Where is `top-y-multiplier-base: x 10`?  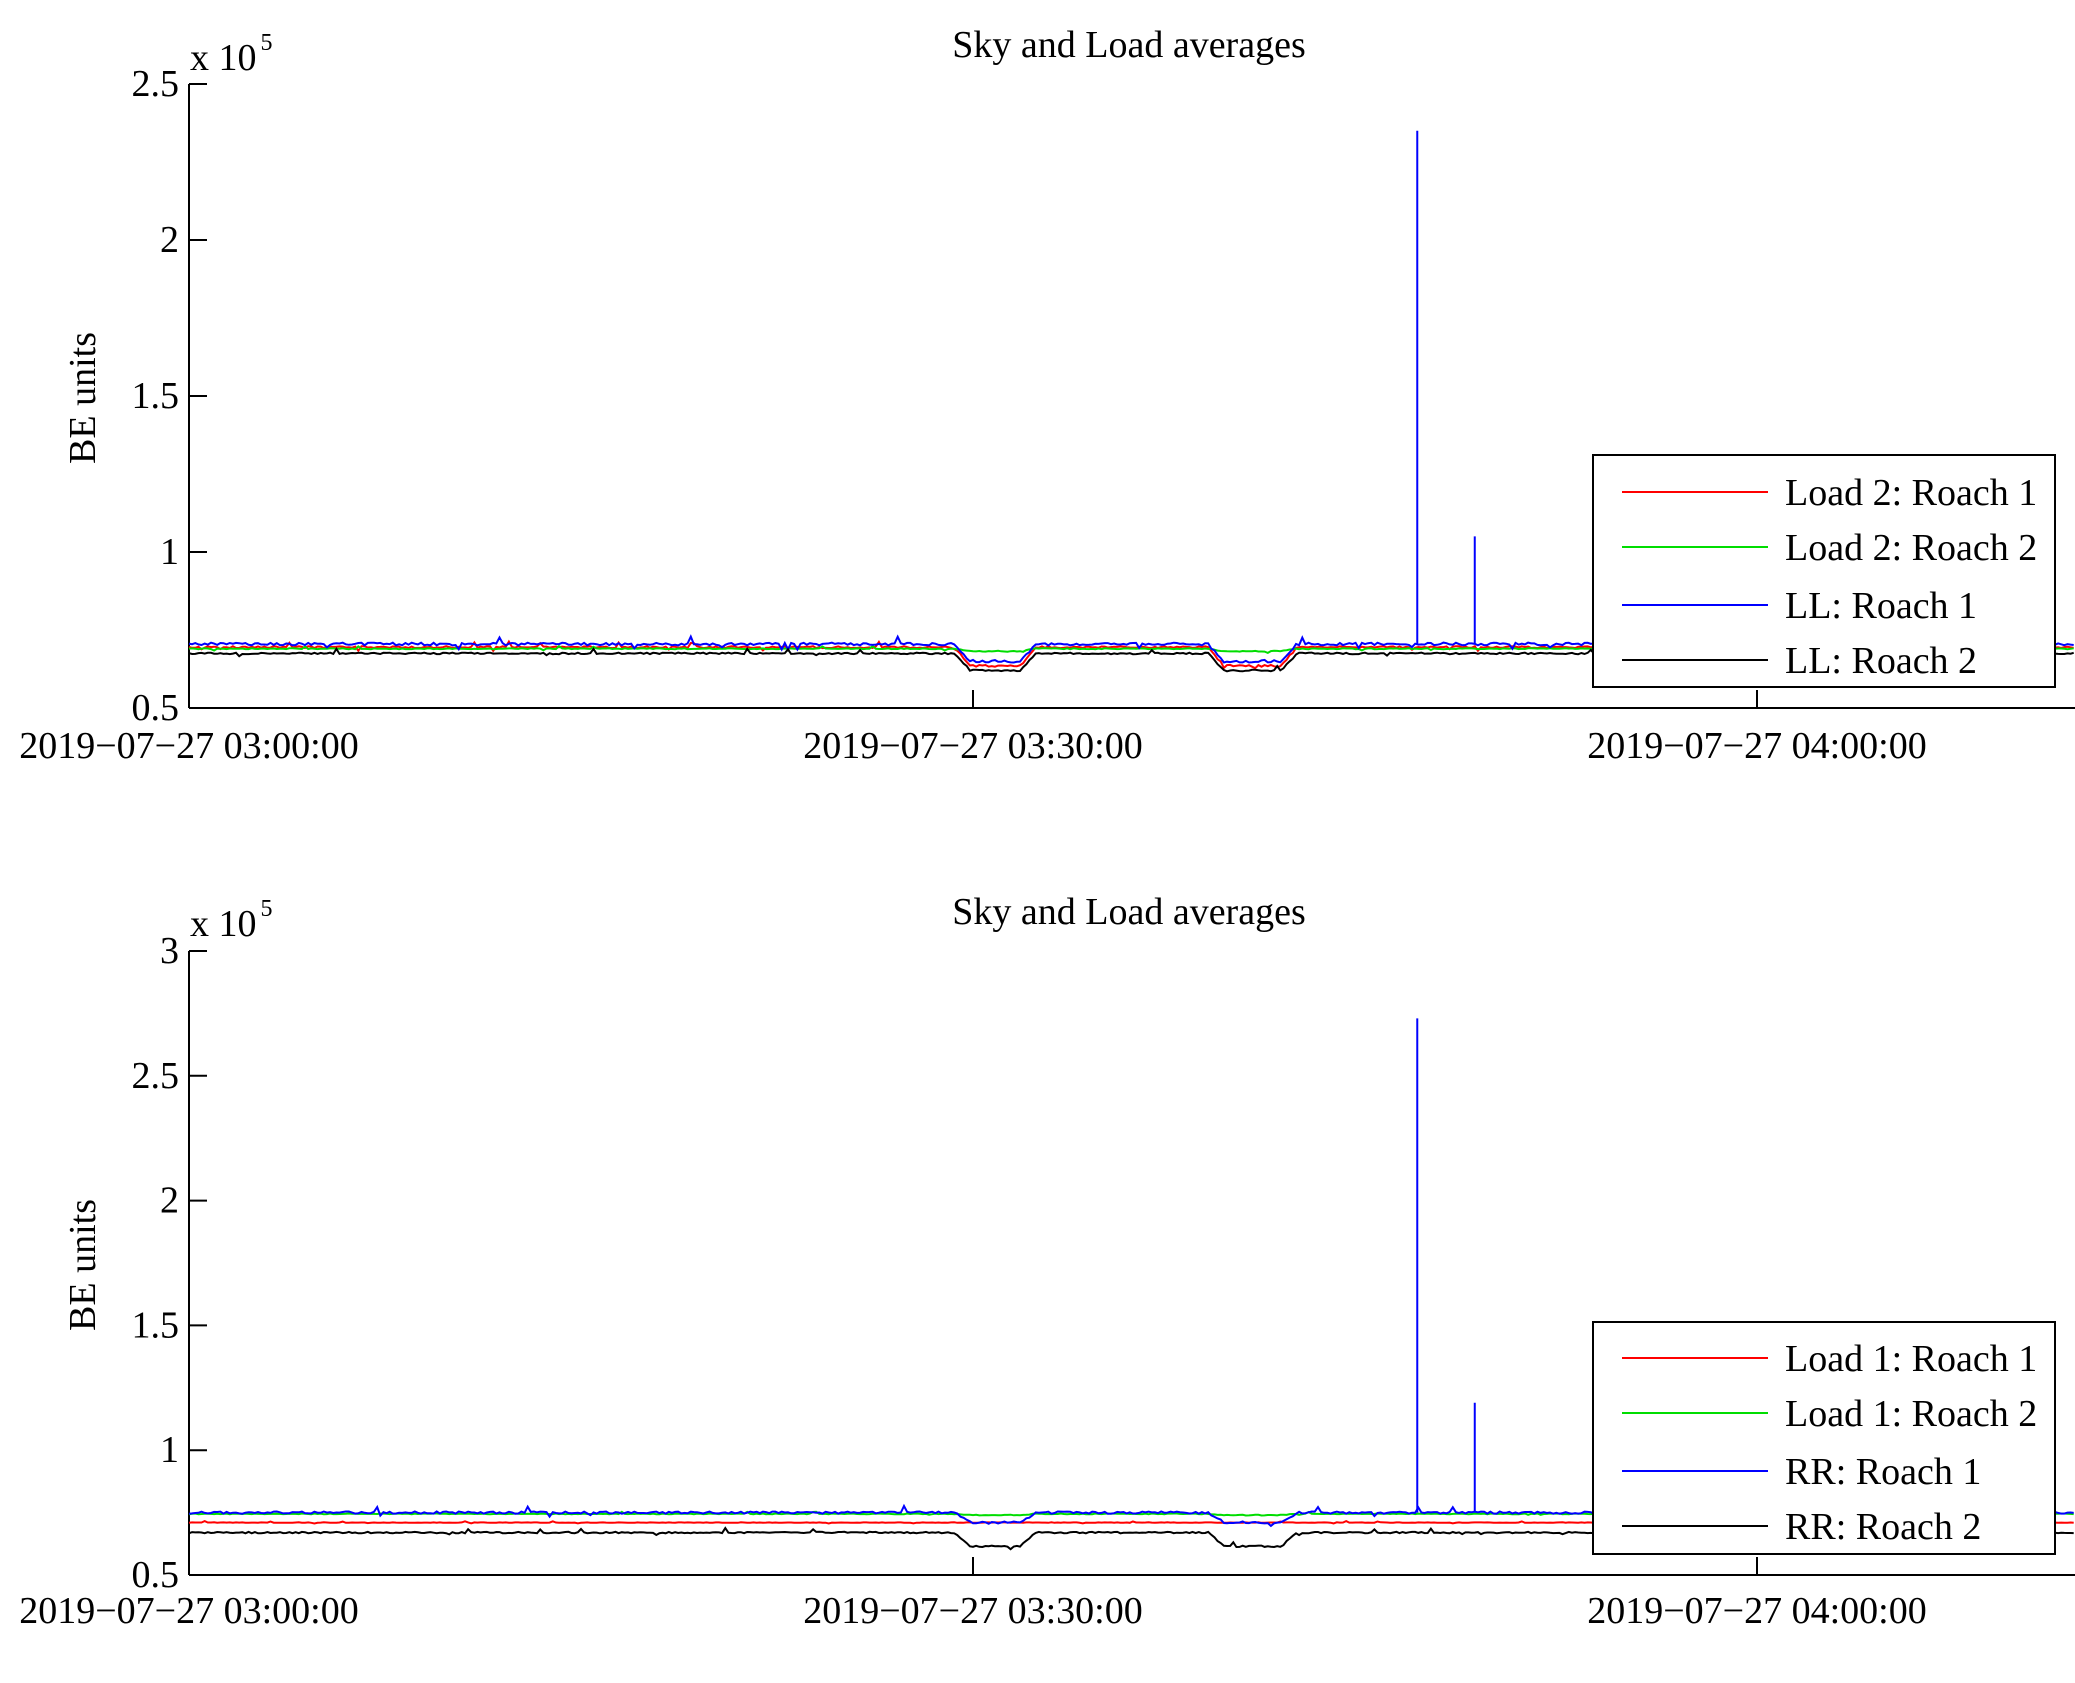 top-y-multiplier-base: x 10 is located at coordinates (223, 58).